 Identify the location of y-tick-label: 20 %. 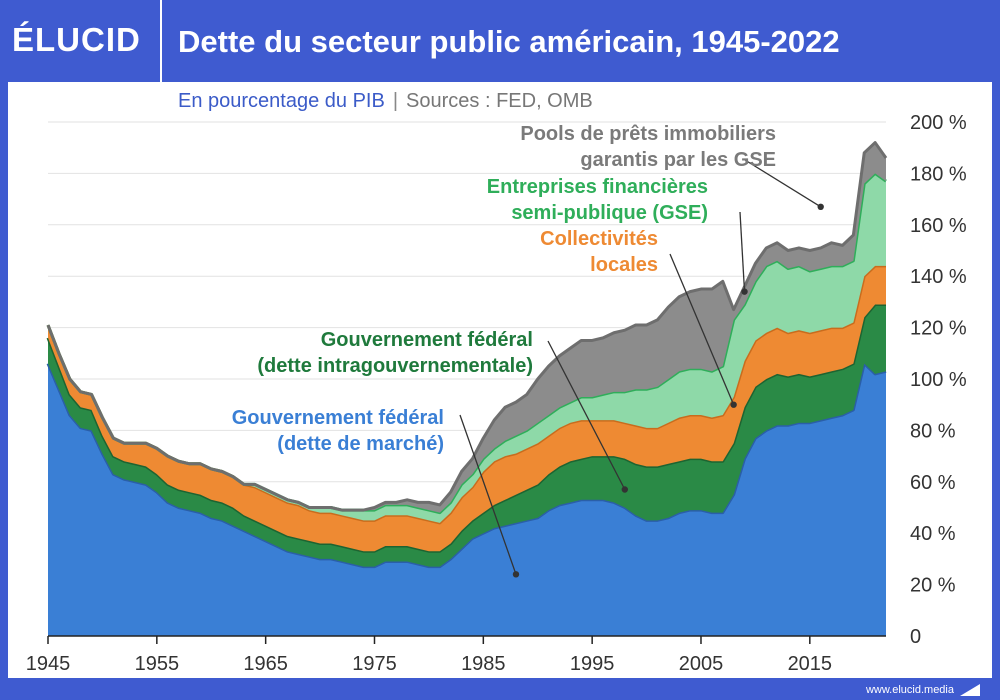
(933, 586).